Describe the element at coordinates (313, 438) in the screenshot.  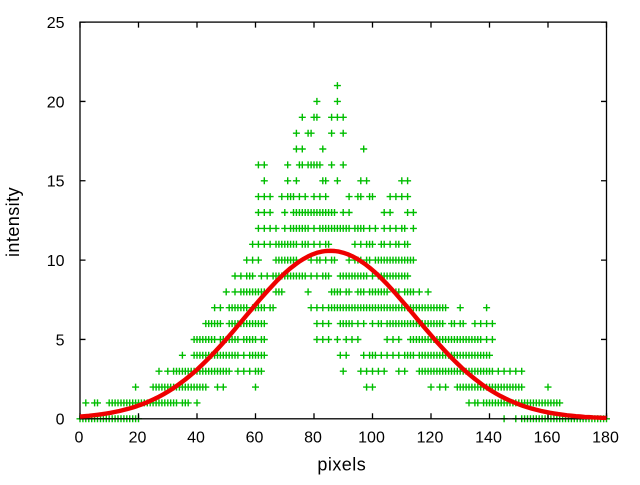
I see `svg-text: 80` at that location.